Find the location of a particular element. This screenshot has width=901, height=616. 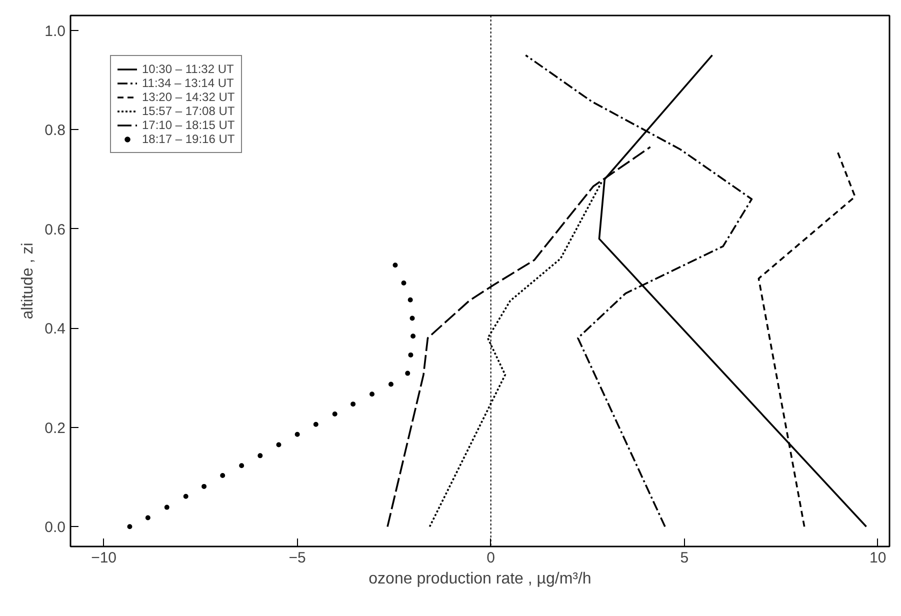

y-tick-label: 0.4 is located at coordinates (55, 329).